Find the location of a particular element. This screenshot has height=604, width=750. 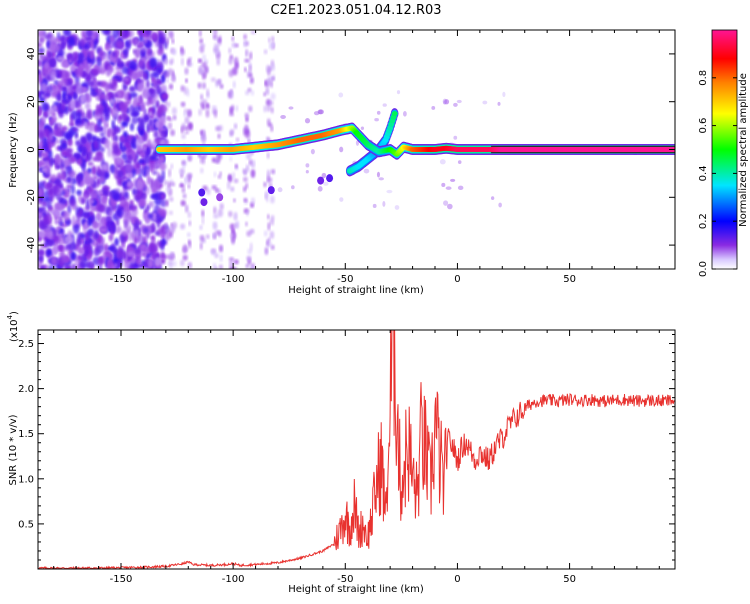

x-tick-label: 50 is located at coordinates (569, 279).